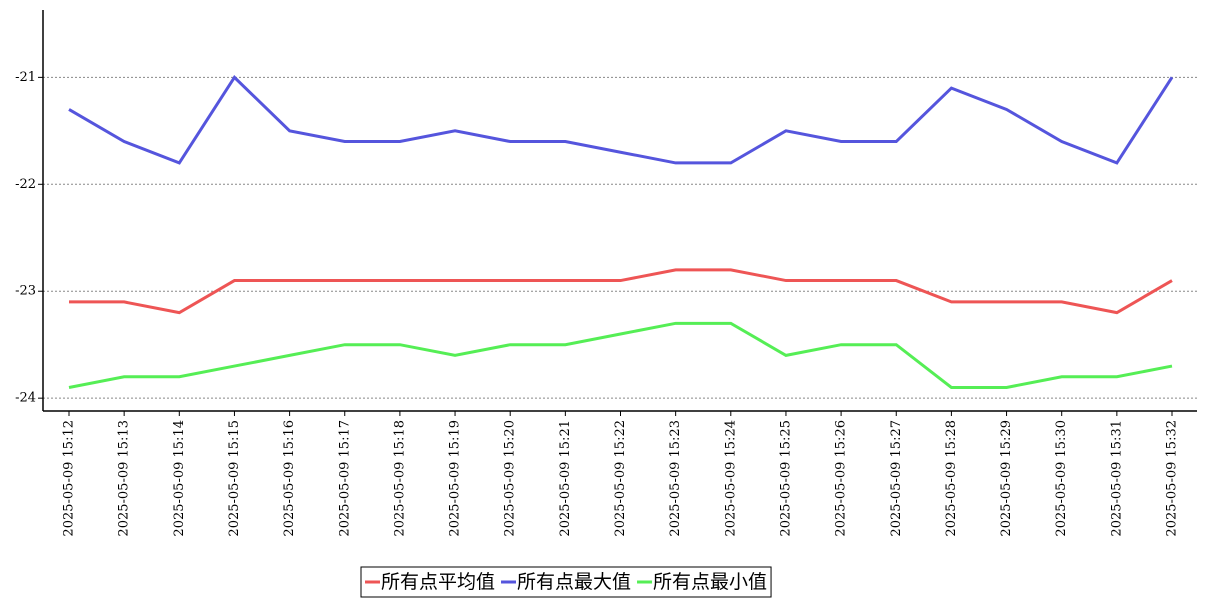 This screenshot has height=600, width=1207. Describe the element at coordinates (620, 478) in the screenshot. I see `x-tick-label: 2025-05-09 15:22` at that location.